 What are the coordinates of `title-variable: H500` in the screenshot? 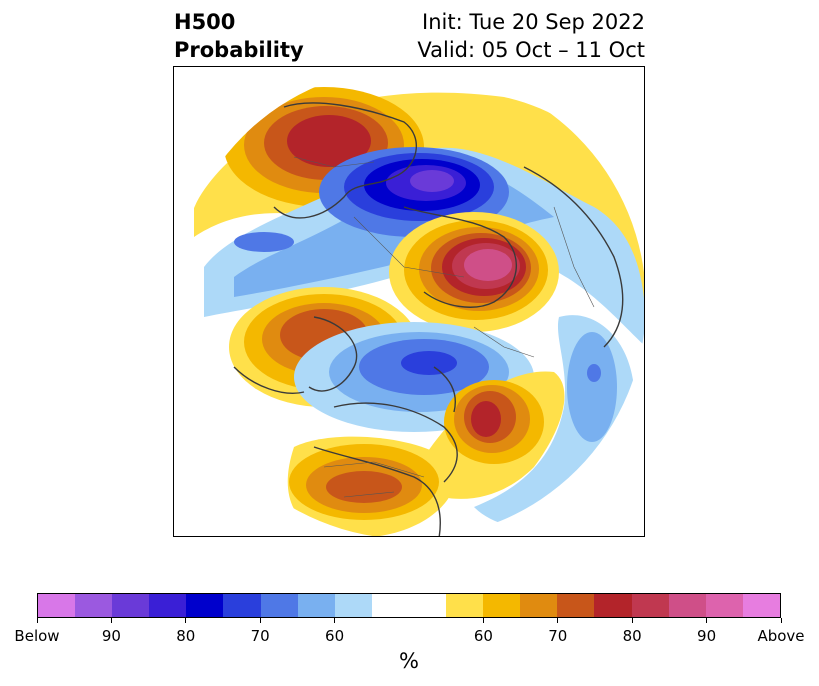 It's located at (205, 22).